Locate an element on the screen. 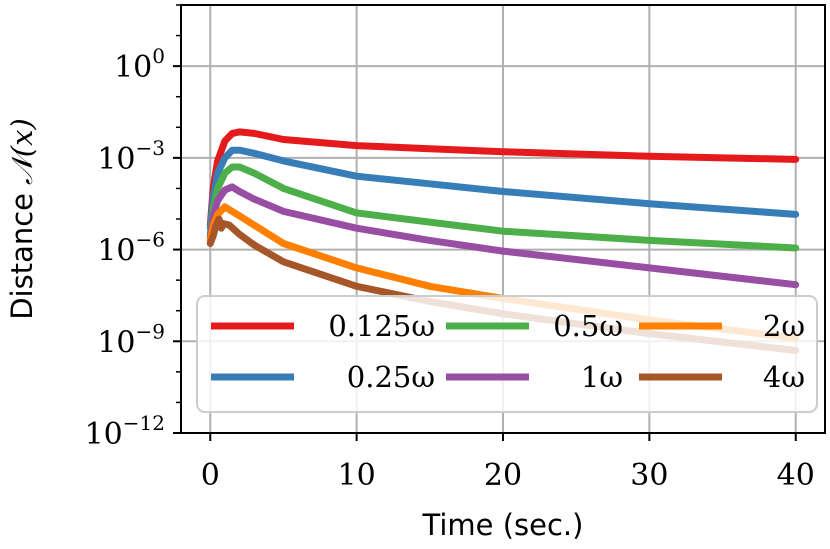  x-tick-label: 30 is located at coordinates (649, 475).